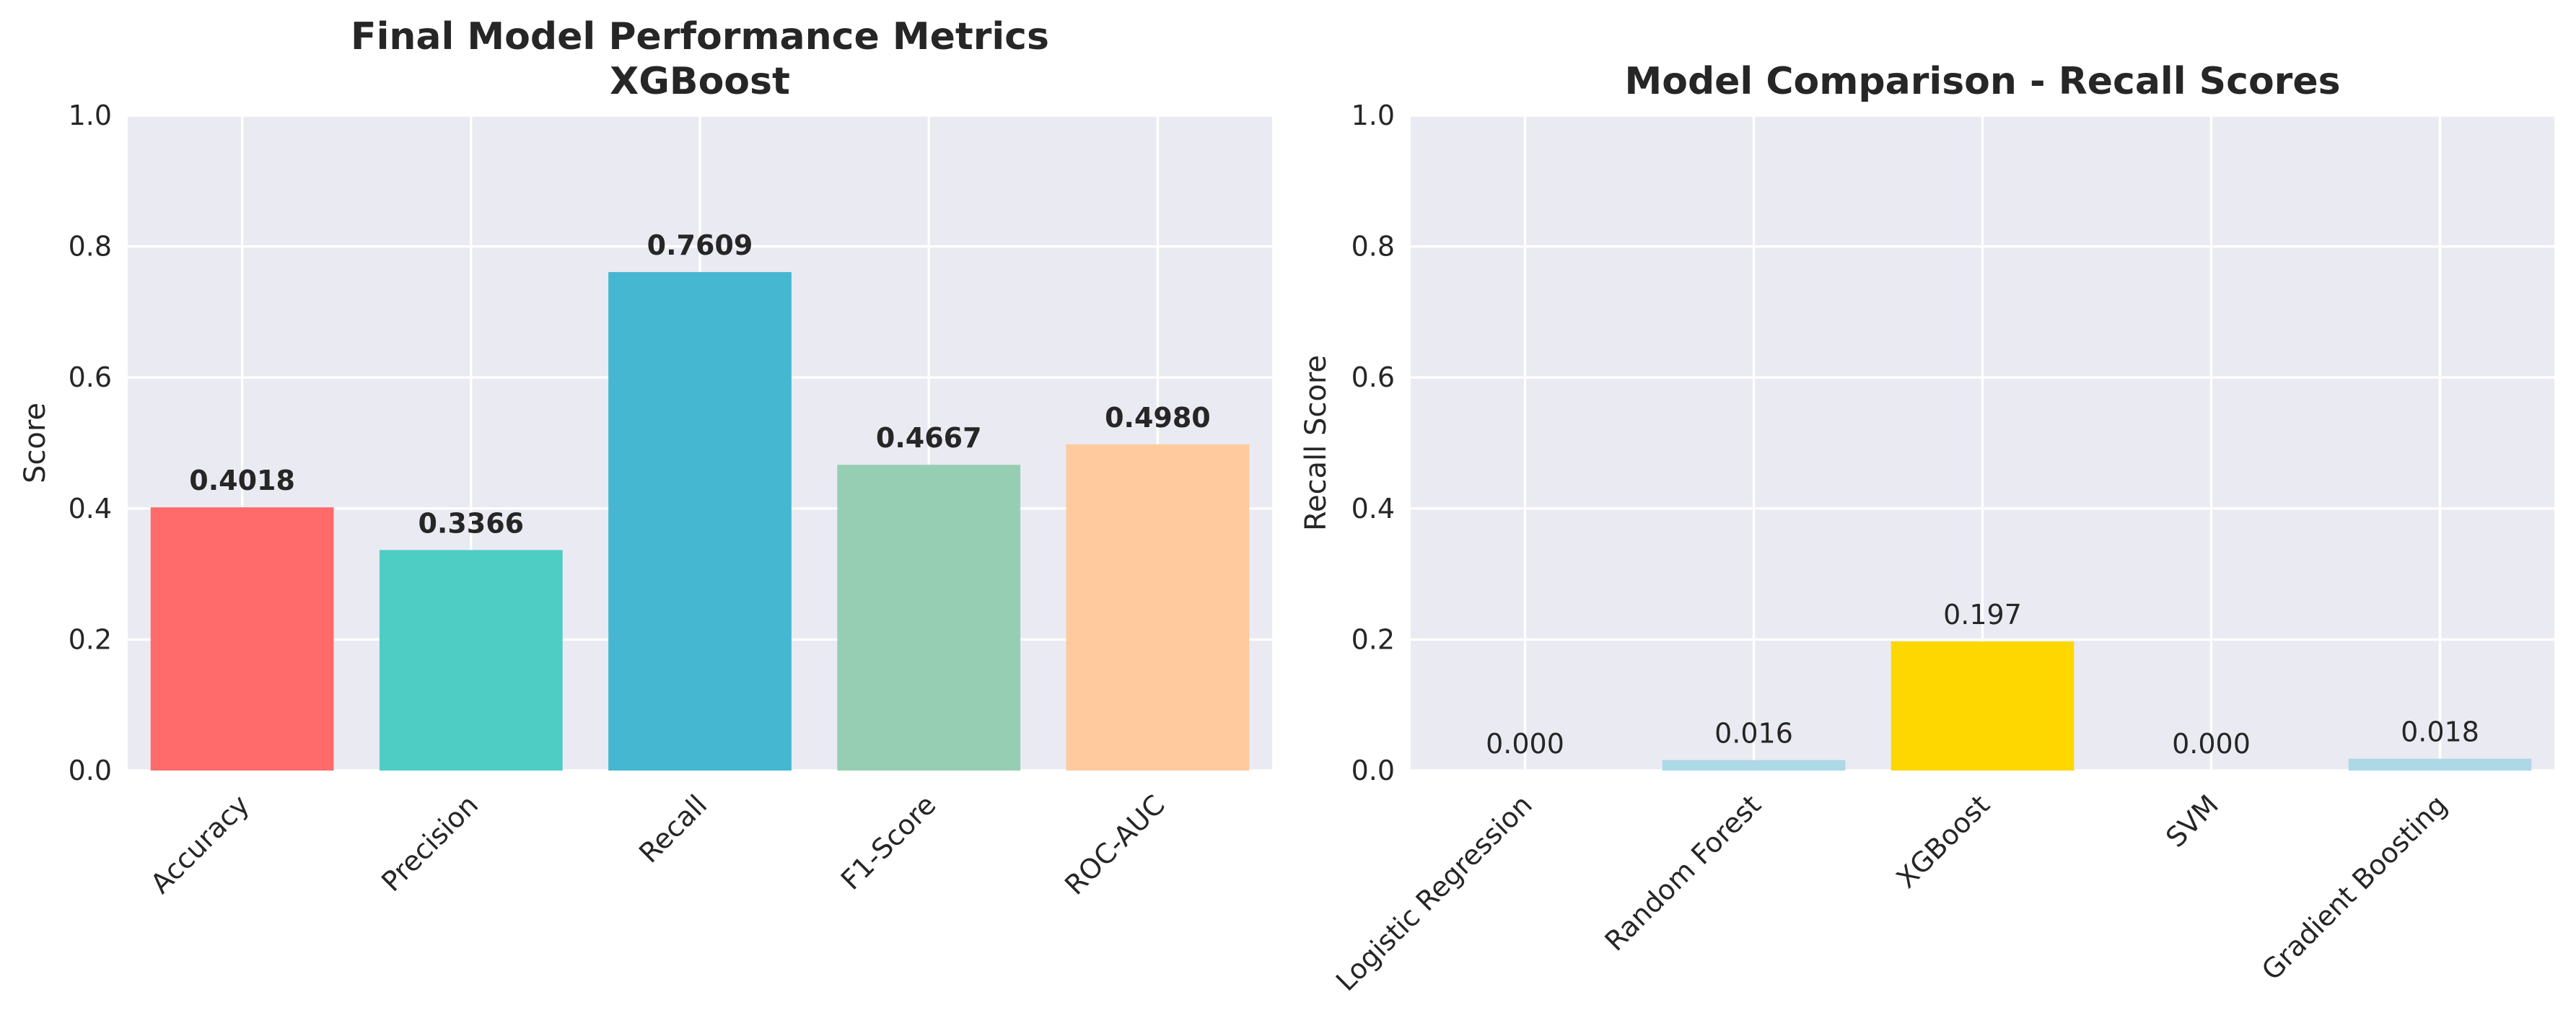 This screenshot has height=1018, width=2576. I want to click on data-label: 0.197, so click(1983, 615).